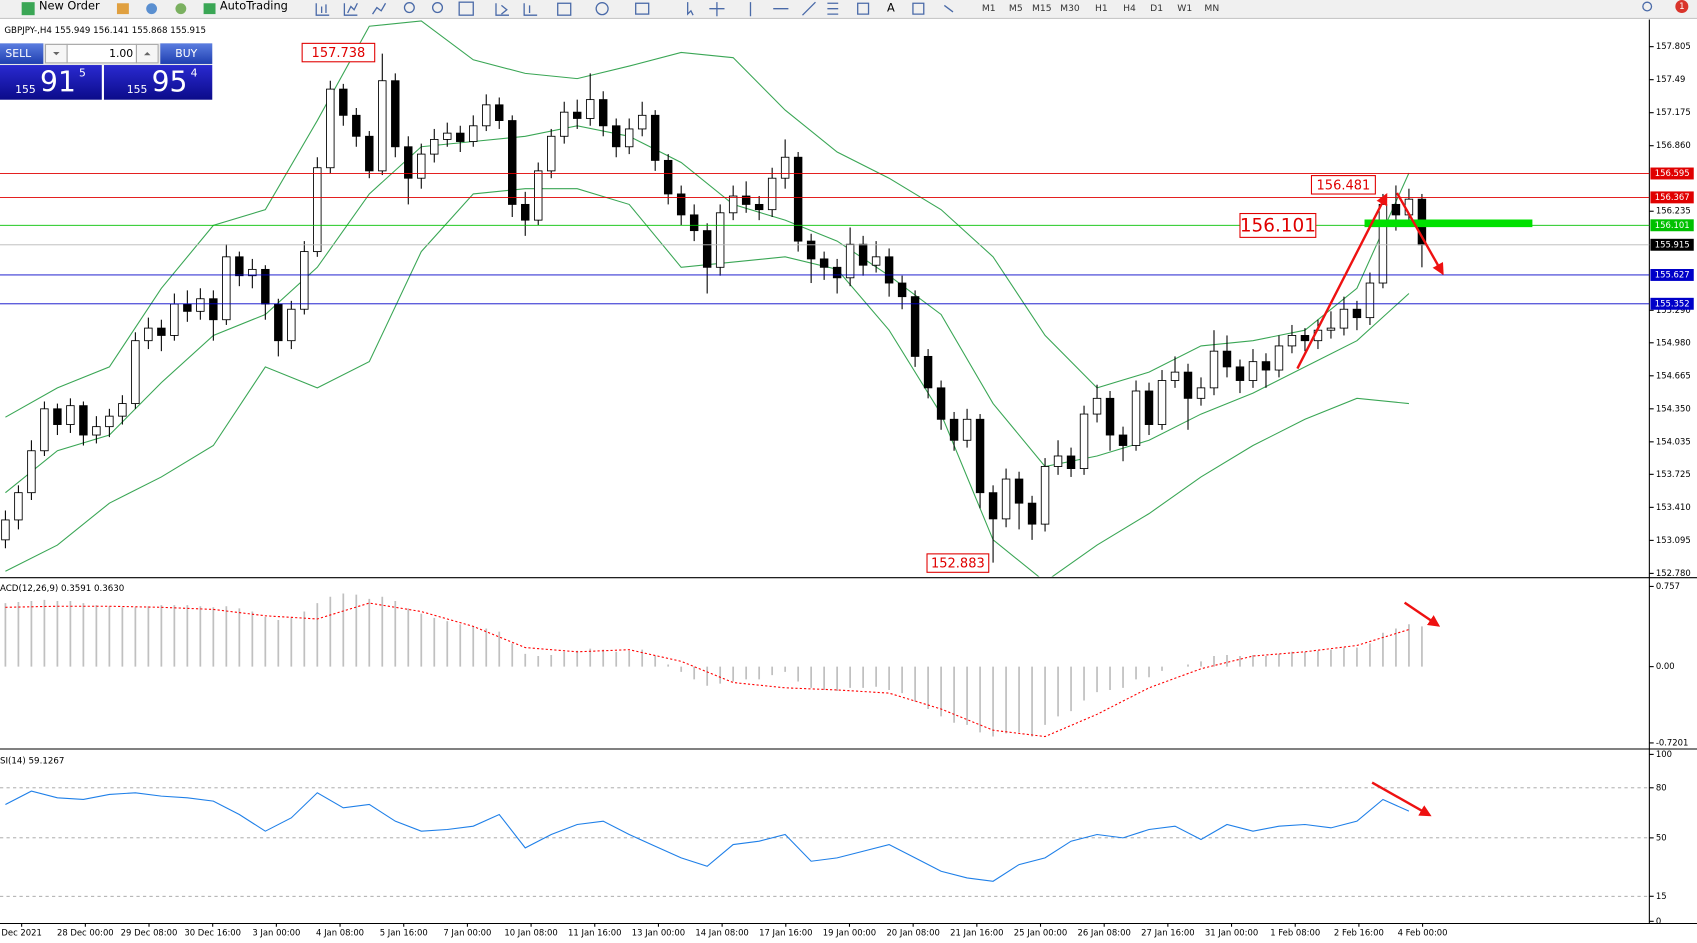 This screenshot has height=943, width=1697. What do you see at coordinates (51, 82) in the screenshot?
I see `bid-box` at bounding box center [51, 82].